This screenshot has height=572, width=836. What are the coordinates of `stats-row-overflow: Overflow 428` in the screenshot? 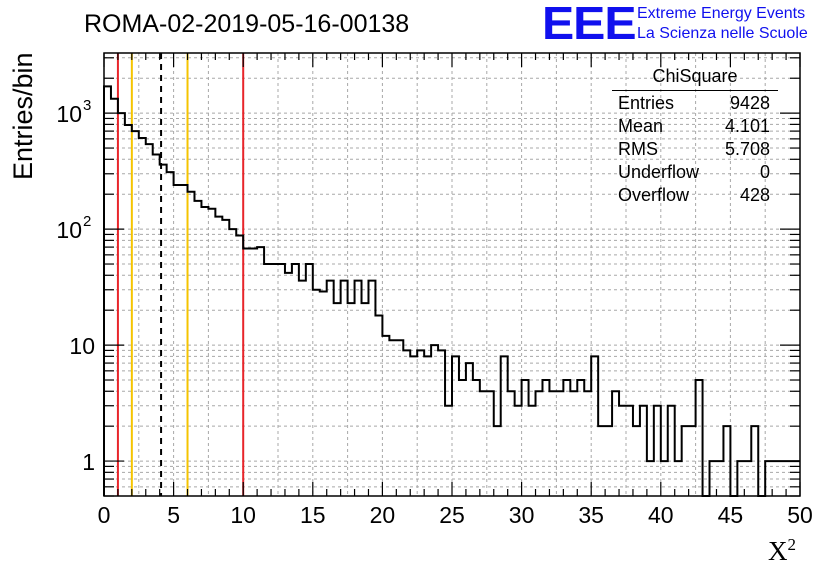 It's located at (695, 196).